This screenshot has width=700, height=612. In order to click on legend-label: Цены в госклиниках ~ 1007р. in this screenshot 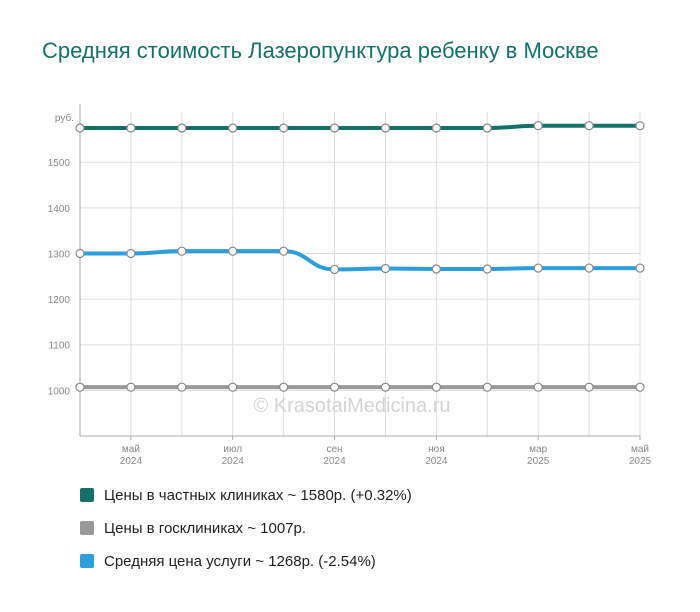, I will do `click(205, 528)`.